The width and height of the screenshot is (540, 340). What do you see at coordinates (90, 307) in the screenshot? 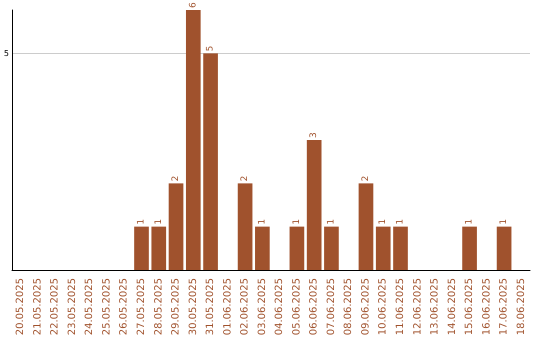
I see `x-tick-label: 24.05.2025` at bounding box center [90, 307].